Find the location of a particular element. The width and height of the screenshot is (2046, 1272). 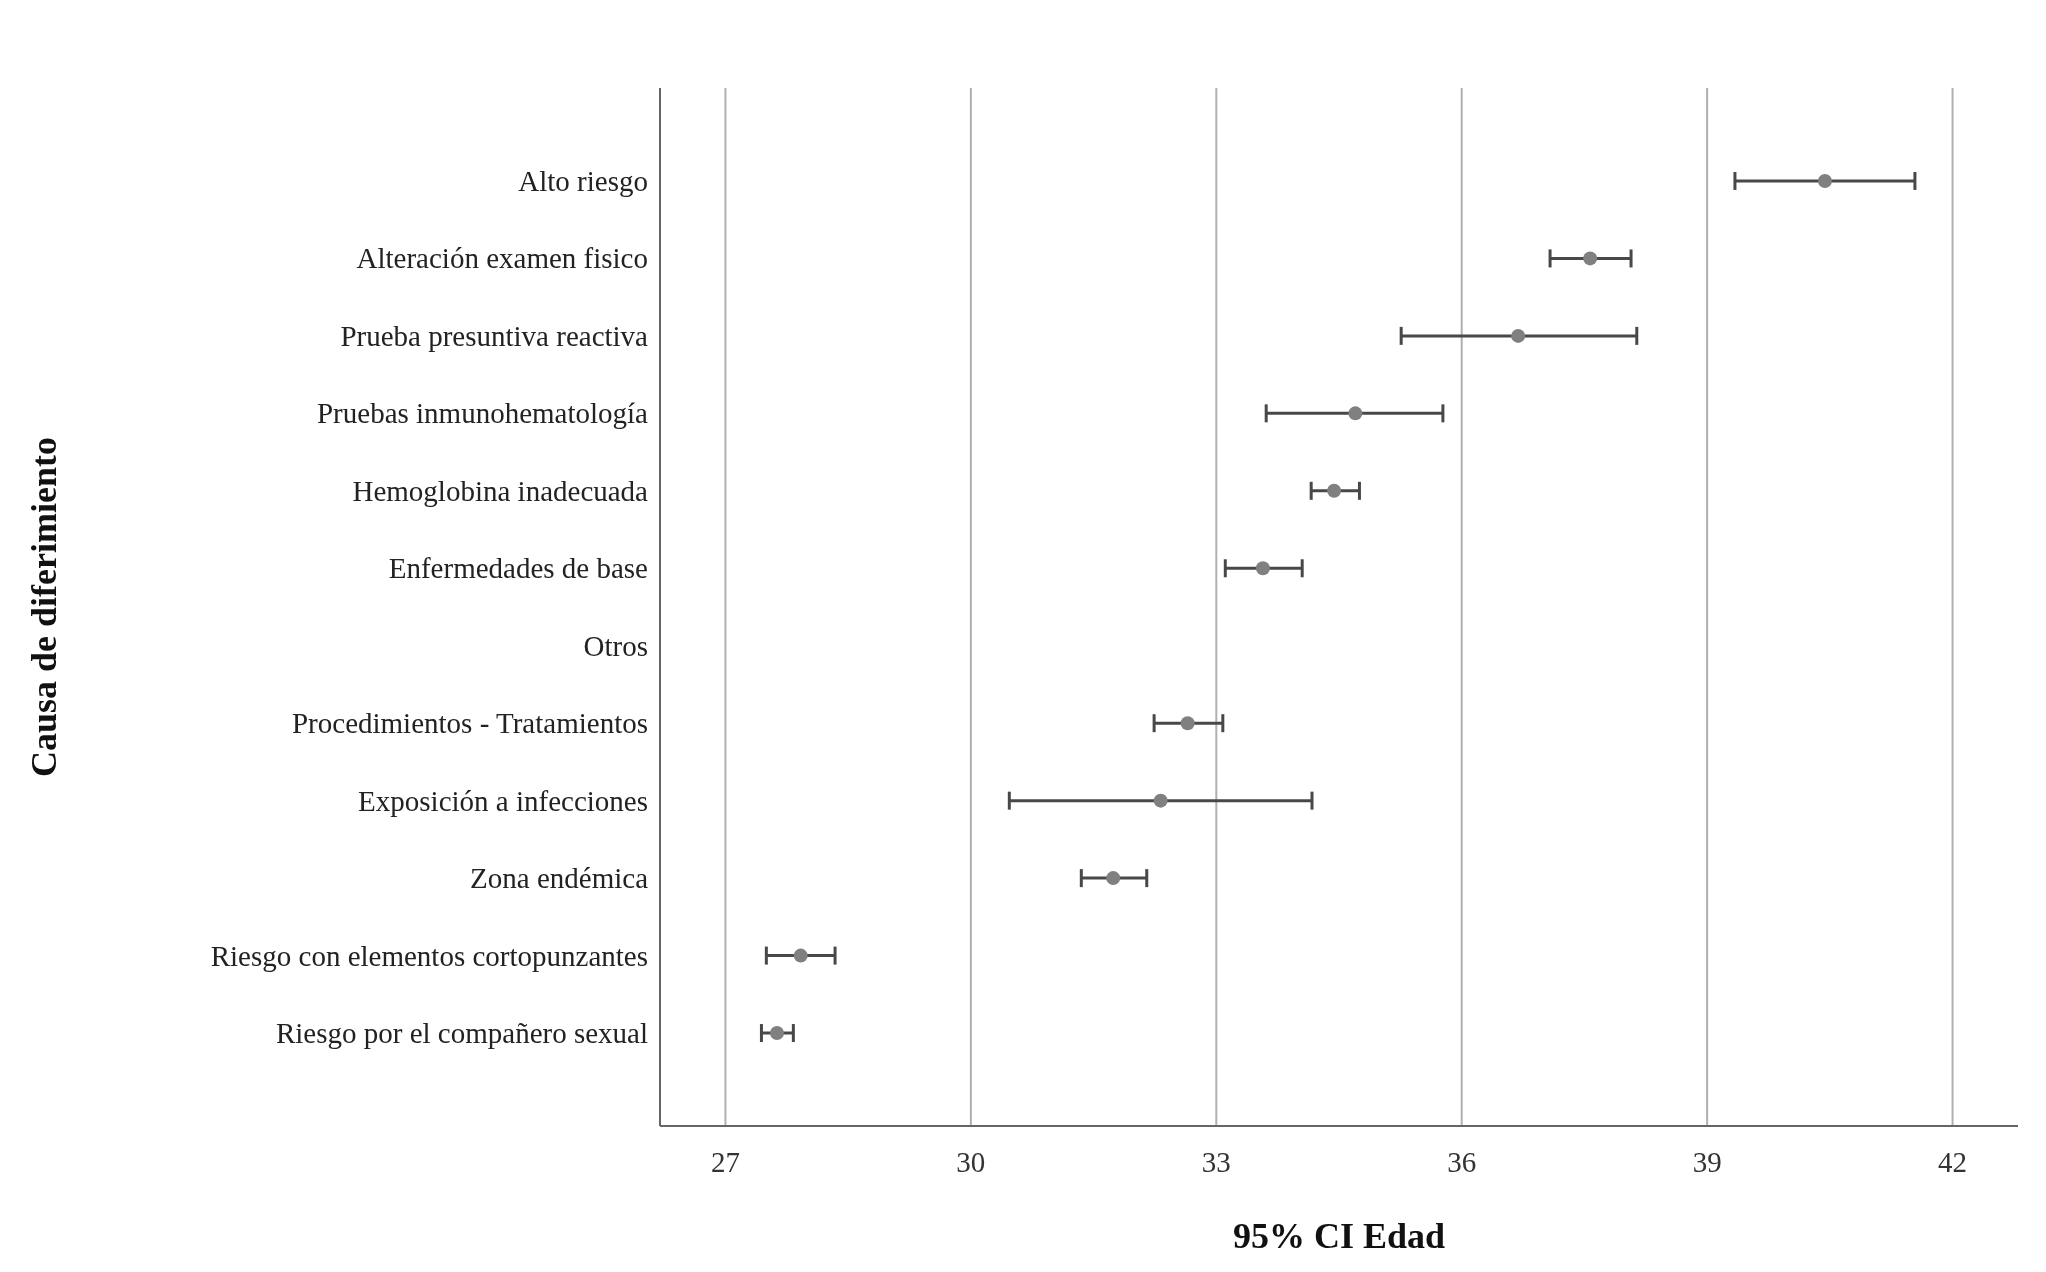

y-tick-label: Alteración examen fisico is located at coordinates (502, 258).